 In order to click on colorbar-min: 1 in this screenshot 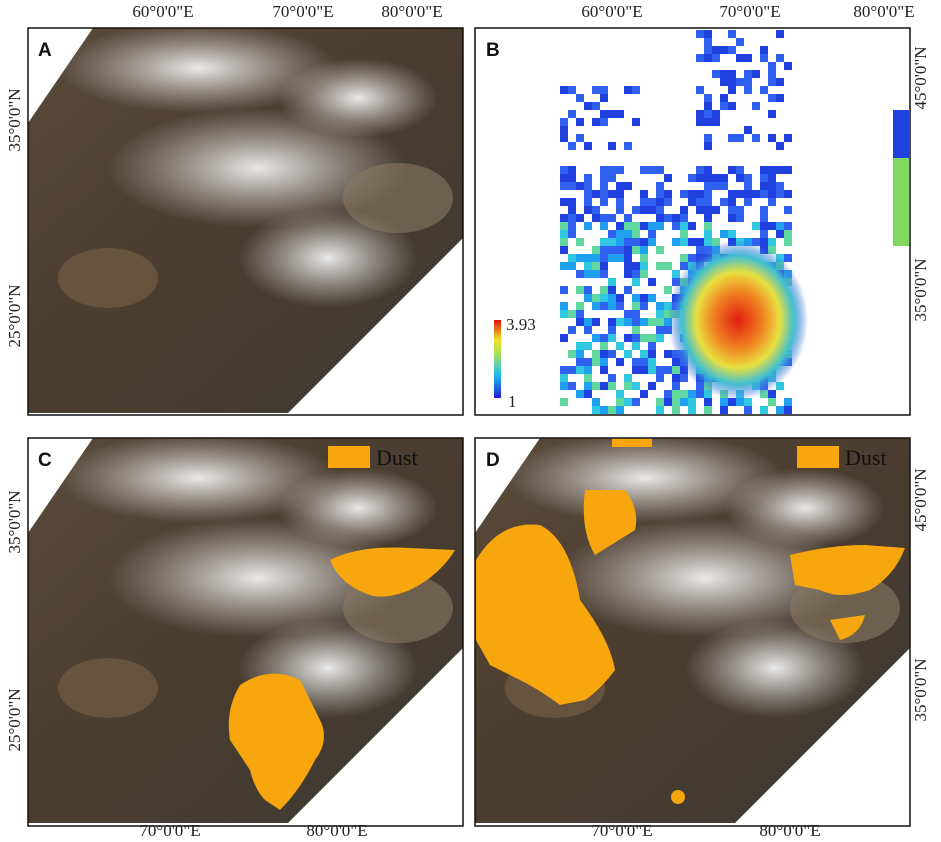, I will do `click(512, 401)`.